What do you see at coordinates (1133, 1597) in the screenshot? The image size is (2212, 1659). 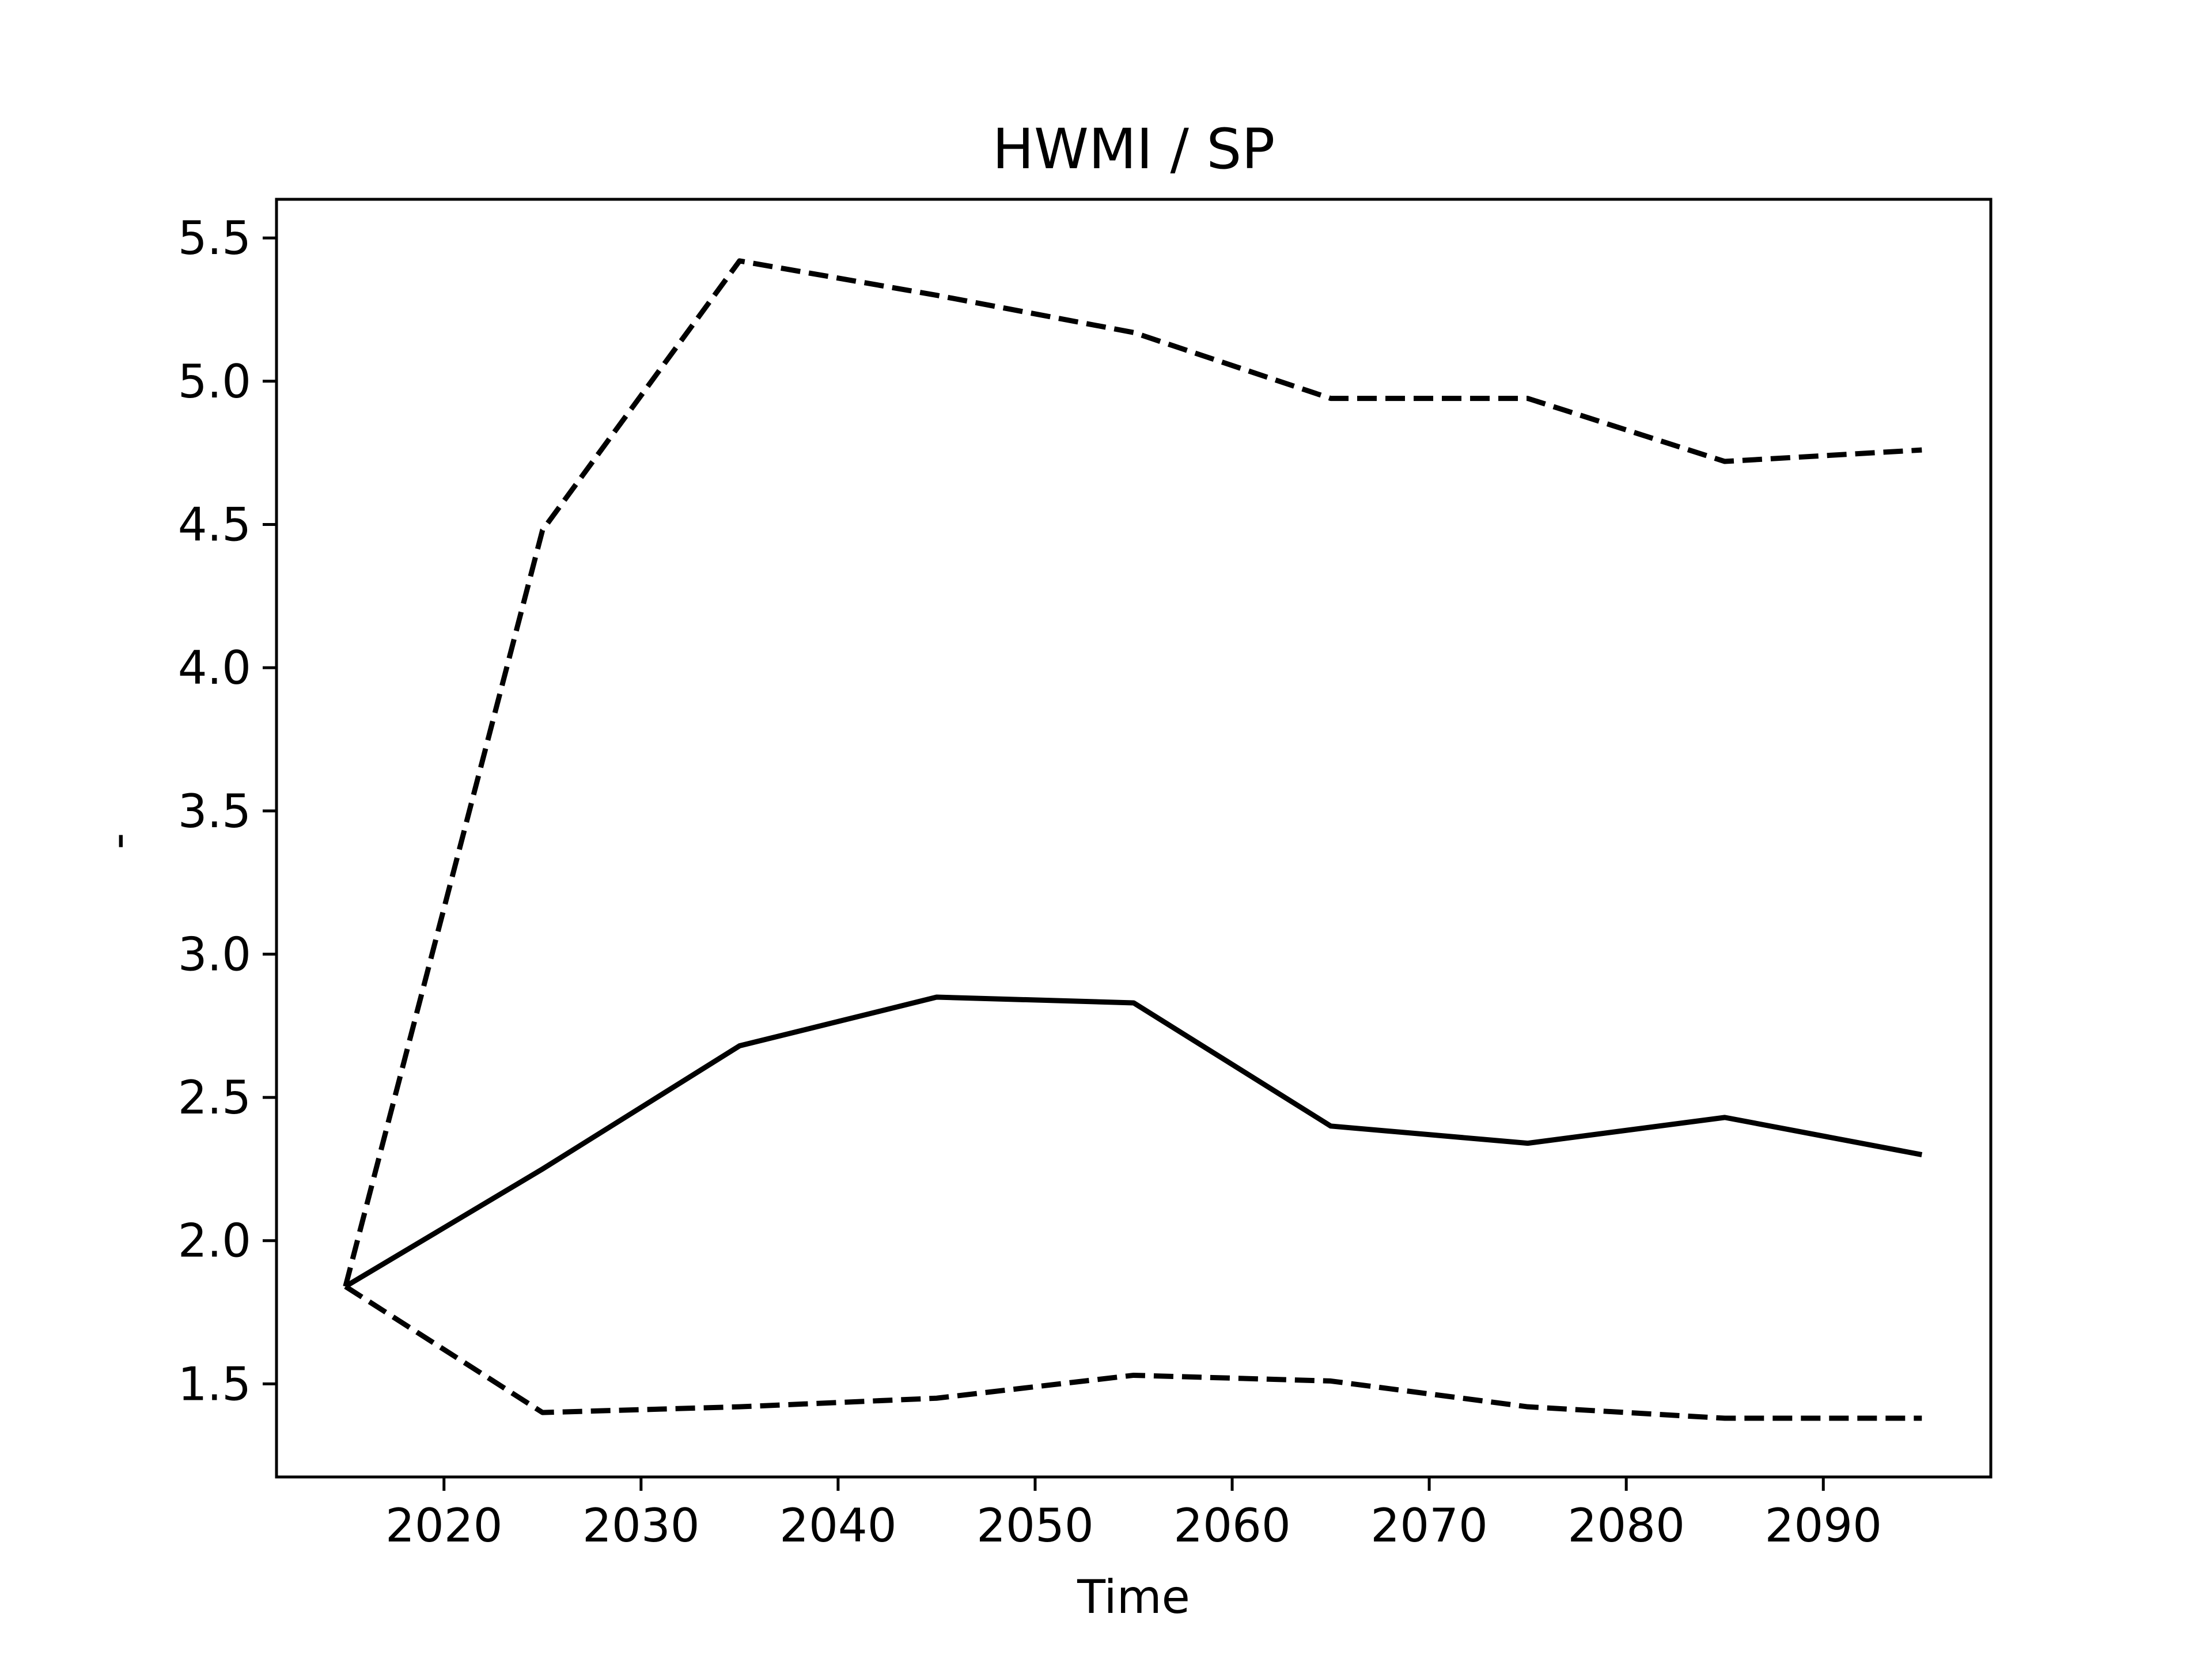 I see `x-axis-title: Time` at bounding box center [1133, 1597].